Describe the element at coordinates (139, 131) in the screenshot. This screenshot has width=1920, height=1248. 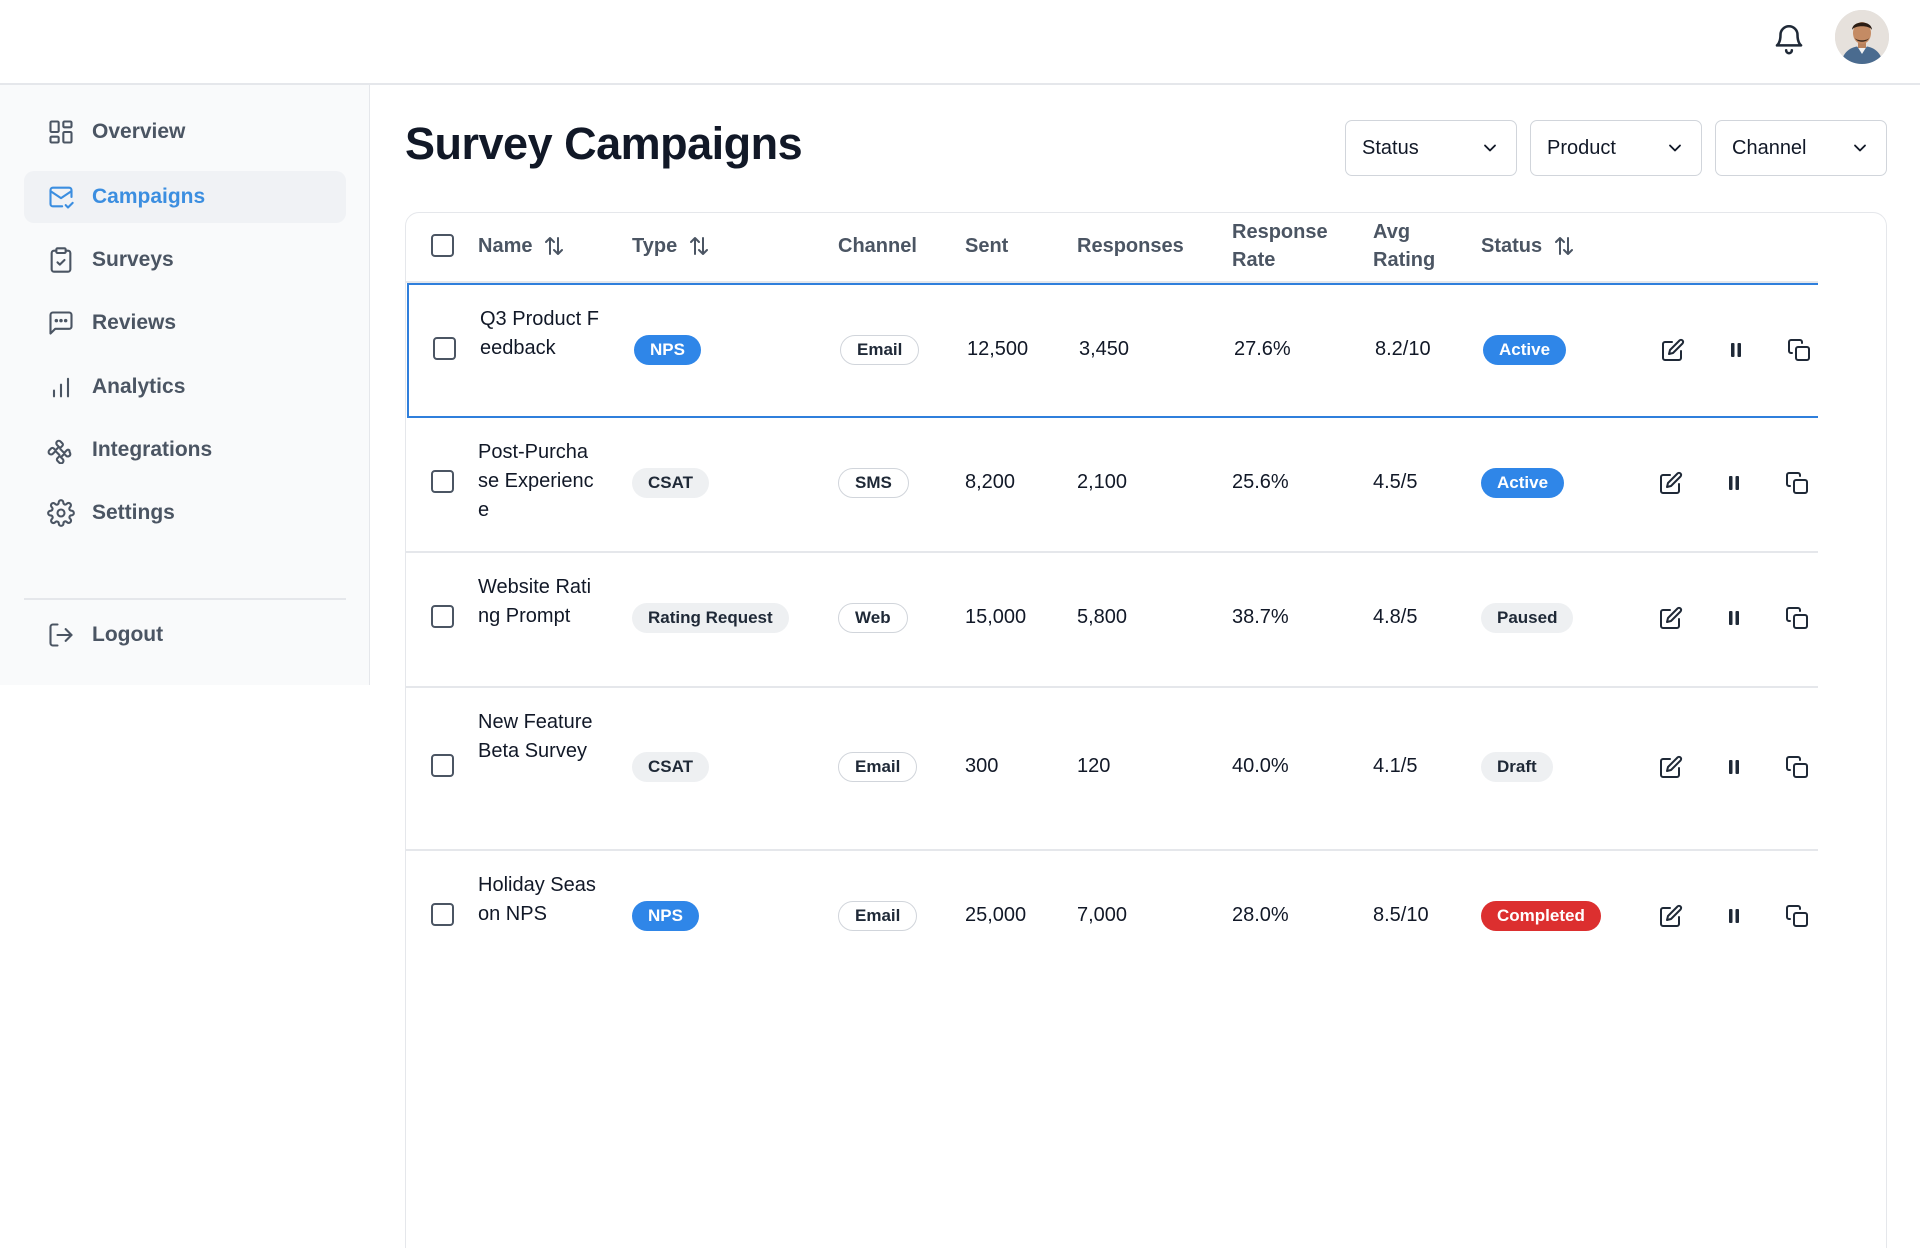
I see `sidebar-item-label: Overview` at that location.